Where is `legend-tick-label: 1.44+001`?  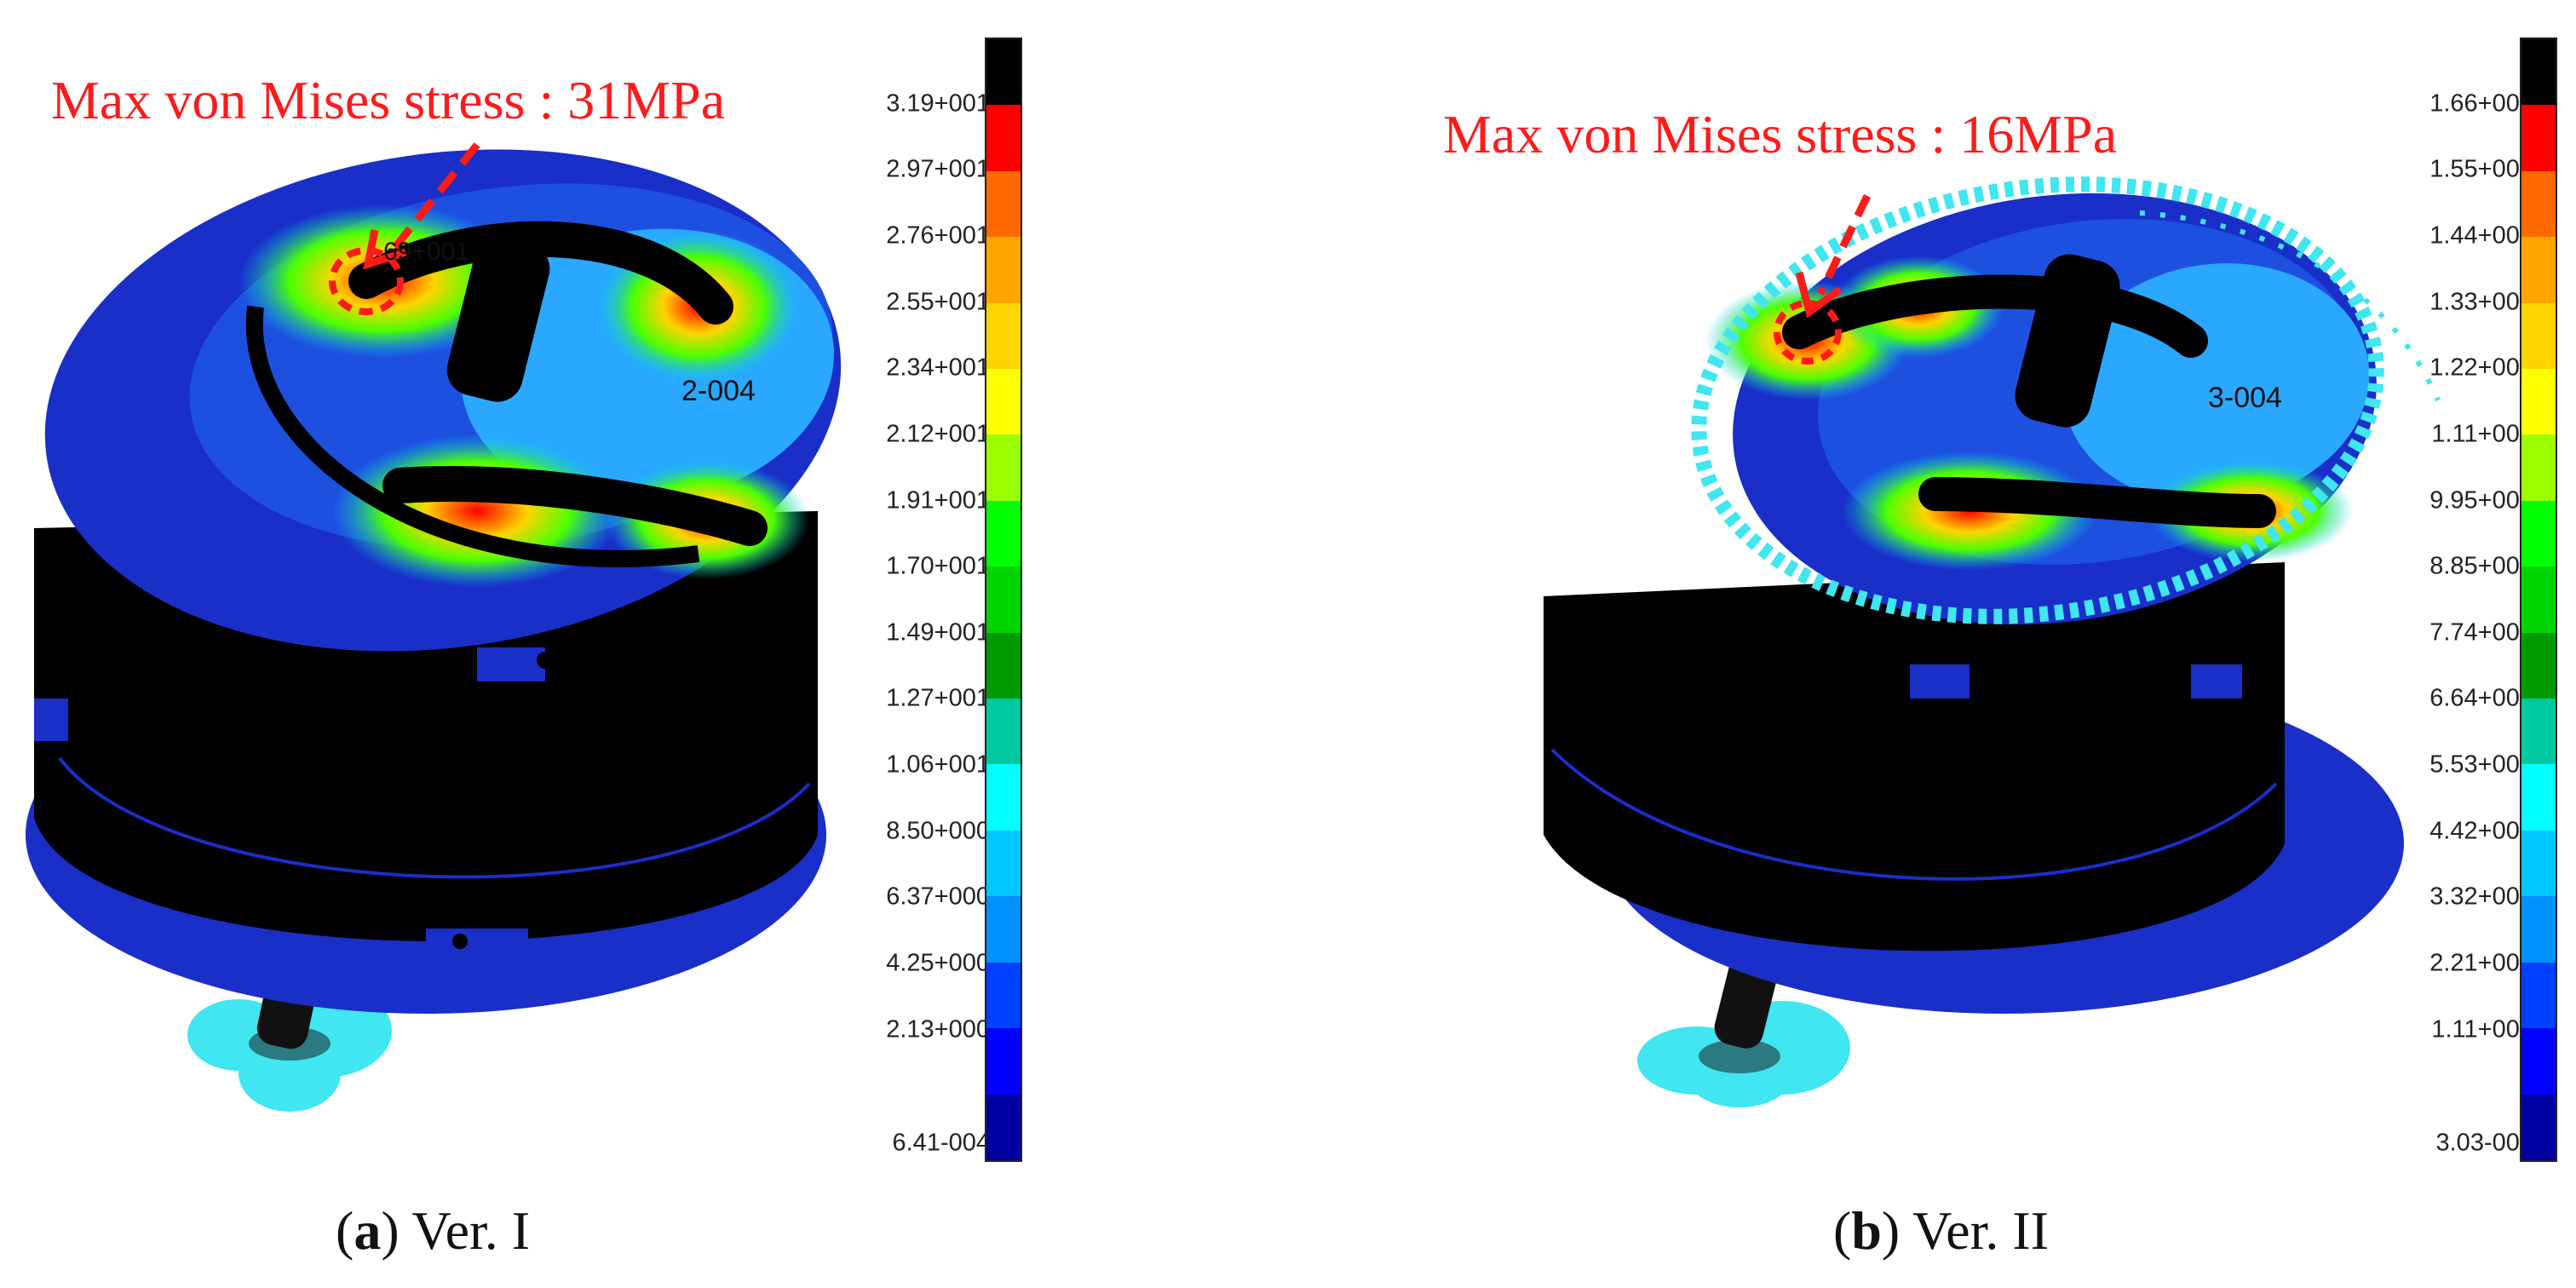 legend-tick-label: 1.44+001 is located at coordinates (2481, 235).